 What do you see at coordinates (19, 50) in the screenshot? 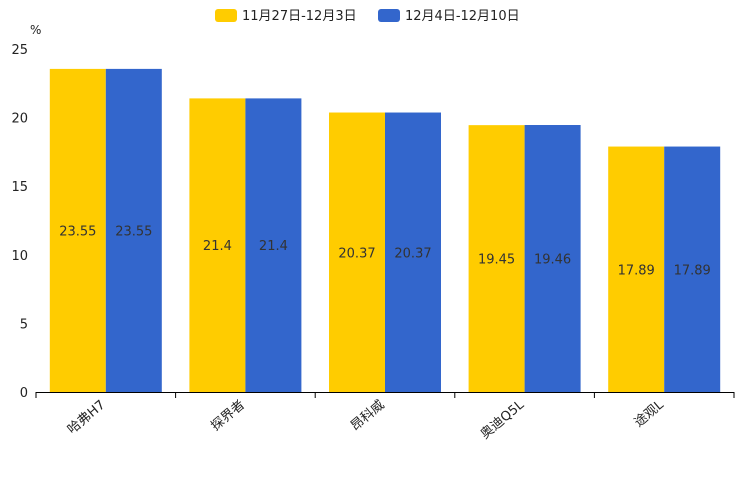
I see `y-tick-label: 25` at bounding box center [19, 50].